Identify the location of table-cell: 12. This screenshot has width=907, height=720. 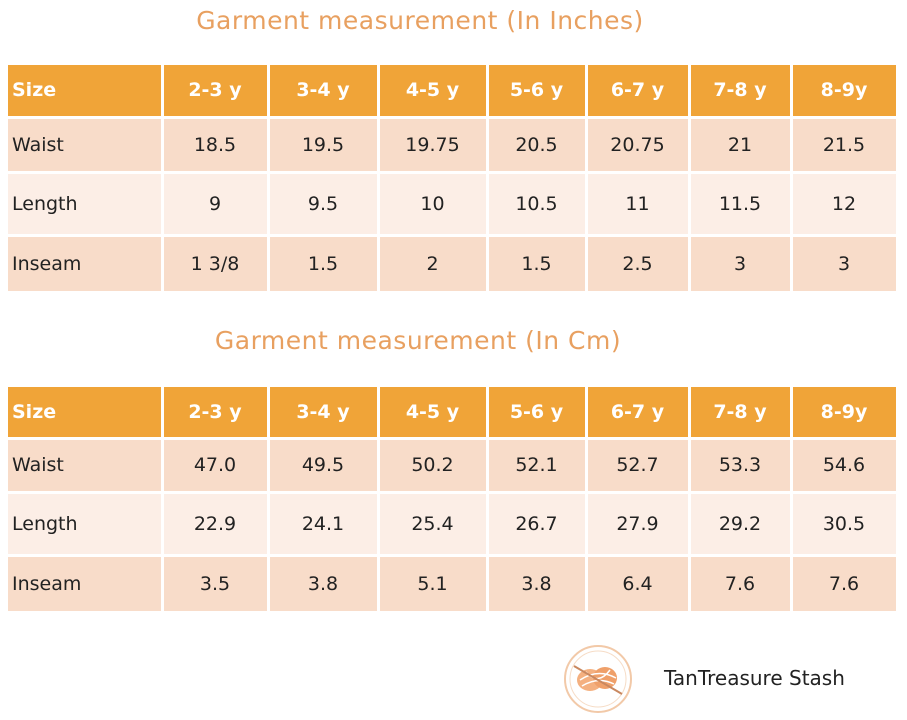
(844, 203).